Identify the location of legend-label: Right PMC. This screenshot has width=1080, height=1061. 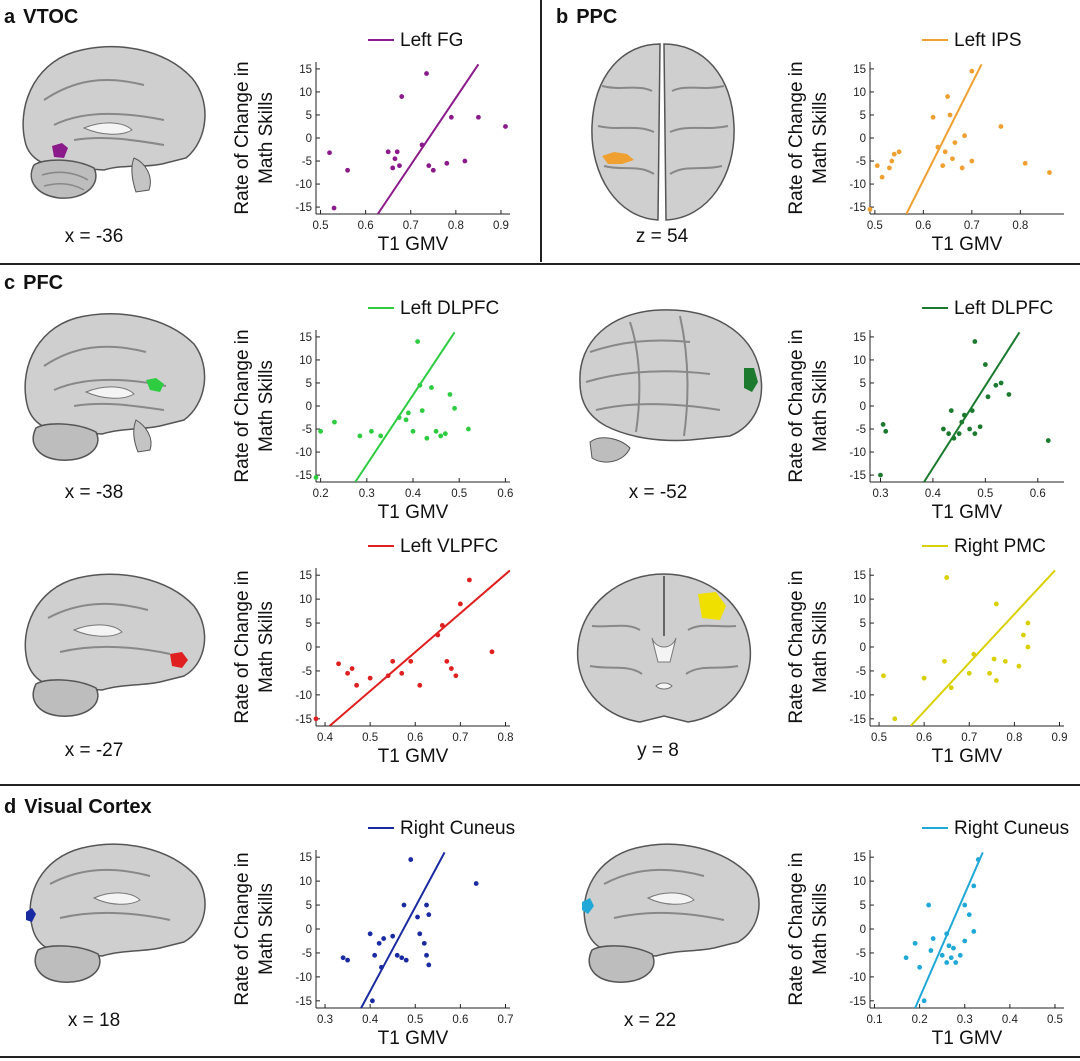
(1000, 546).